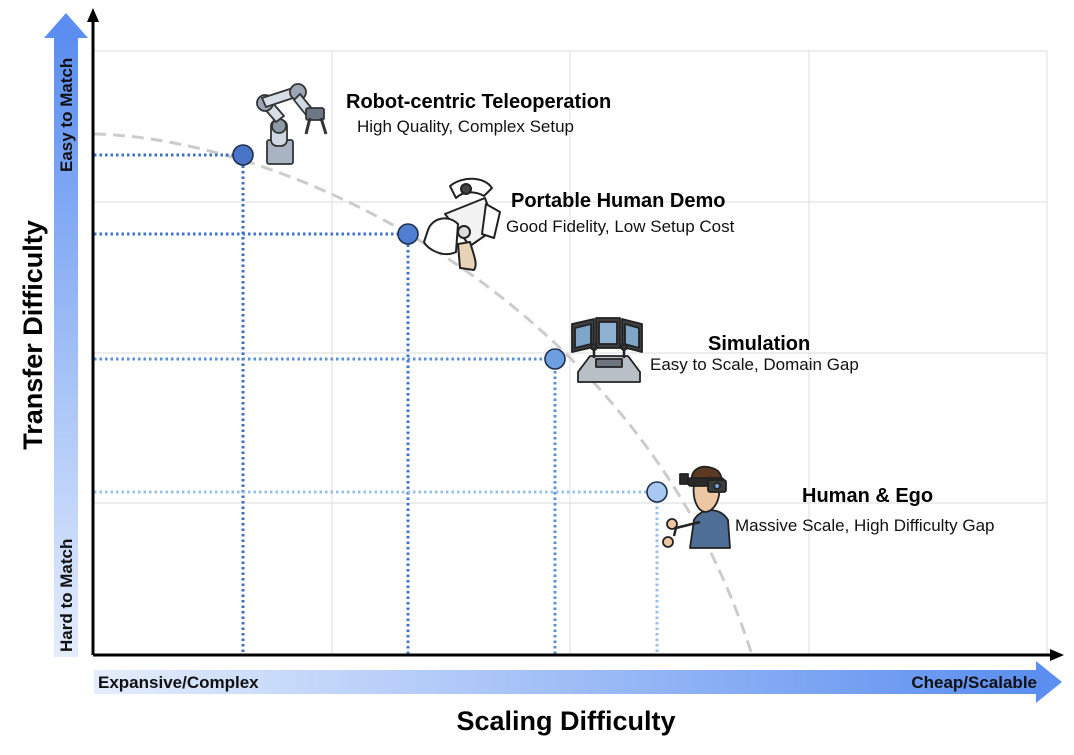 Image resolution: width=1074 pixels, height=755 pixels. I want to click on point-portable-demo, so click(408, 234).